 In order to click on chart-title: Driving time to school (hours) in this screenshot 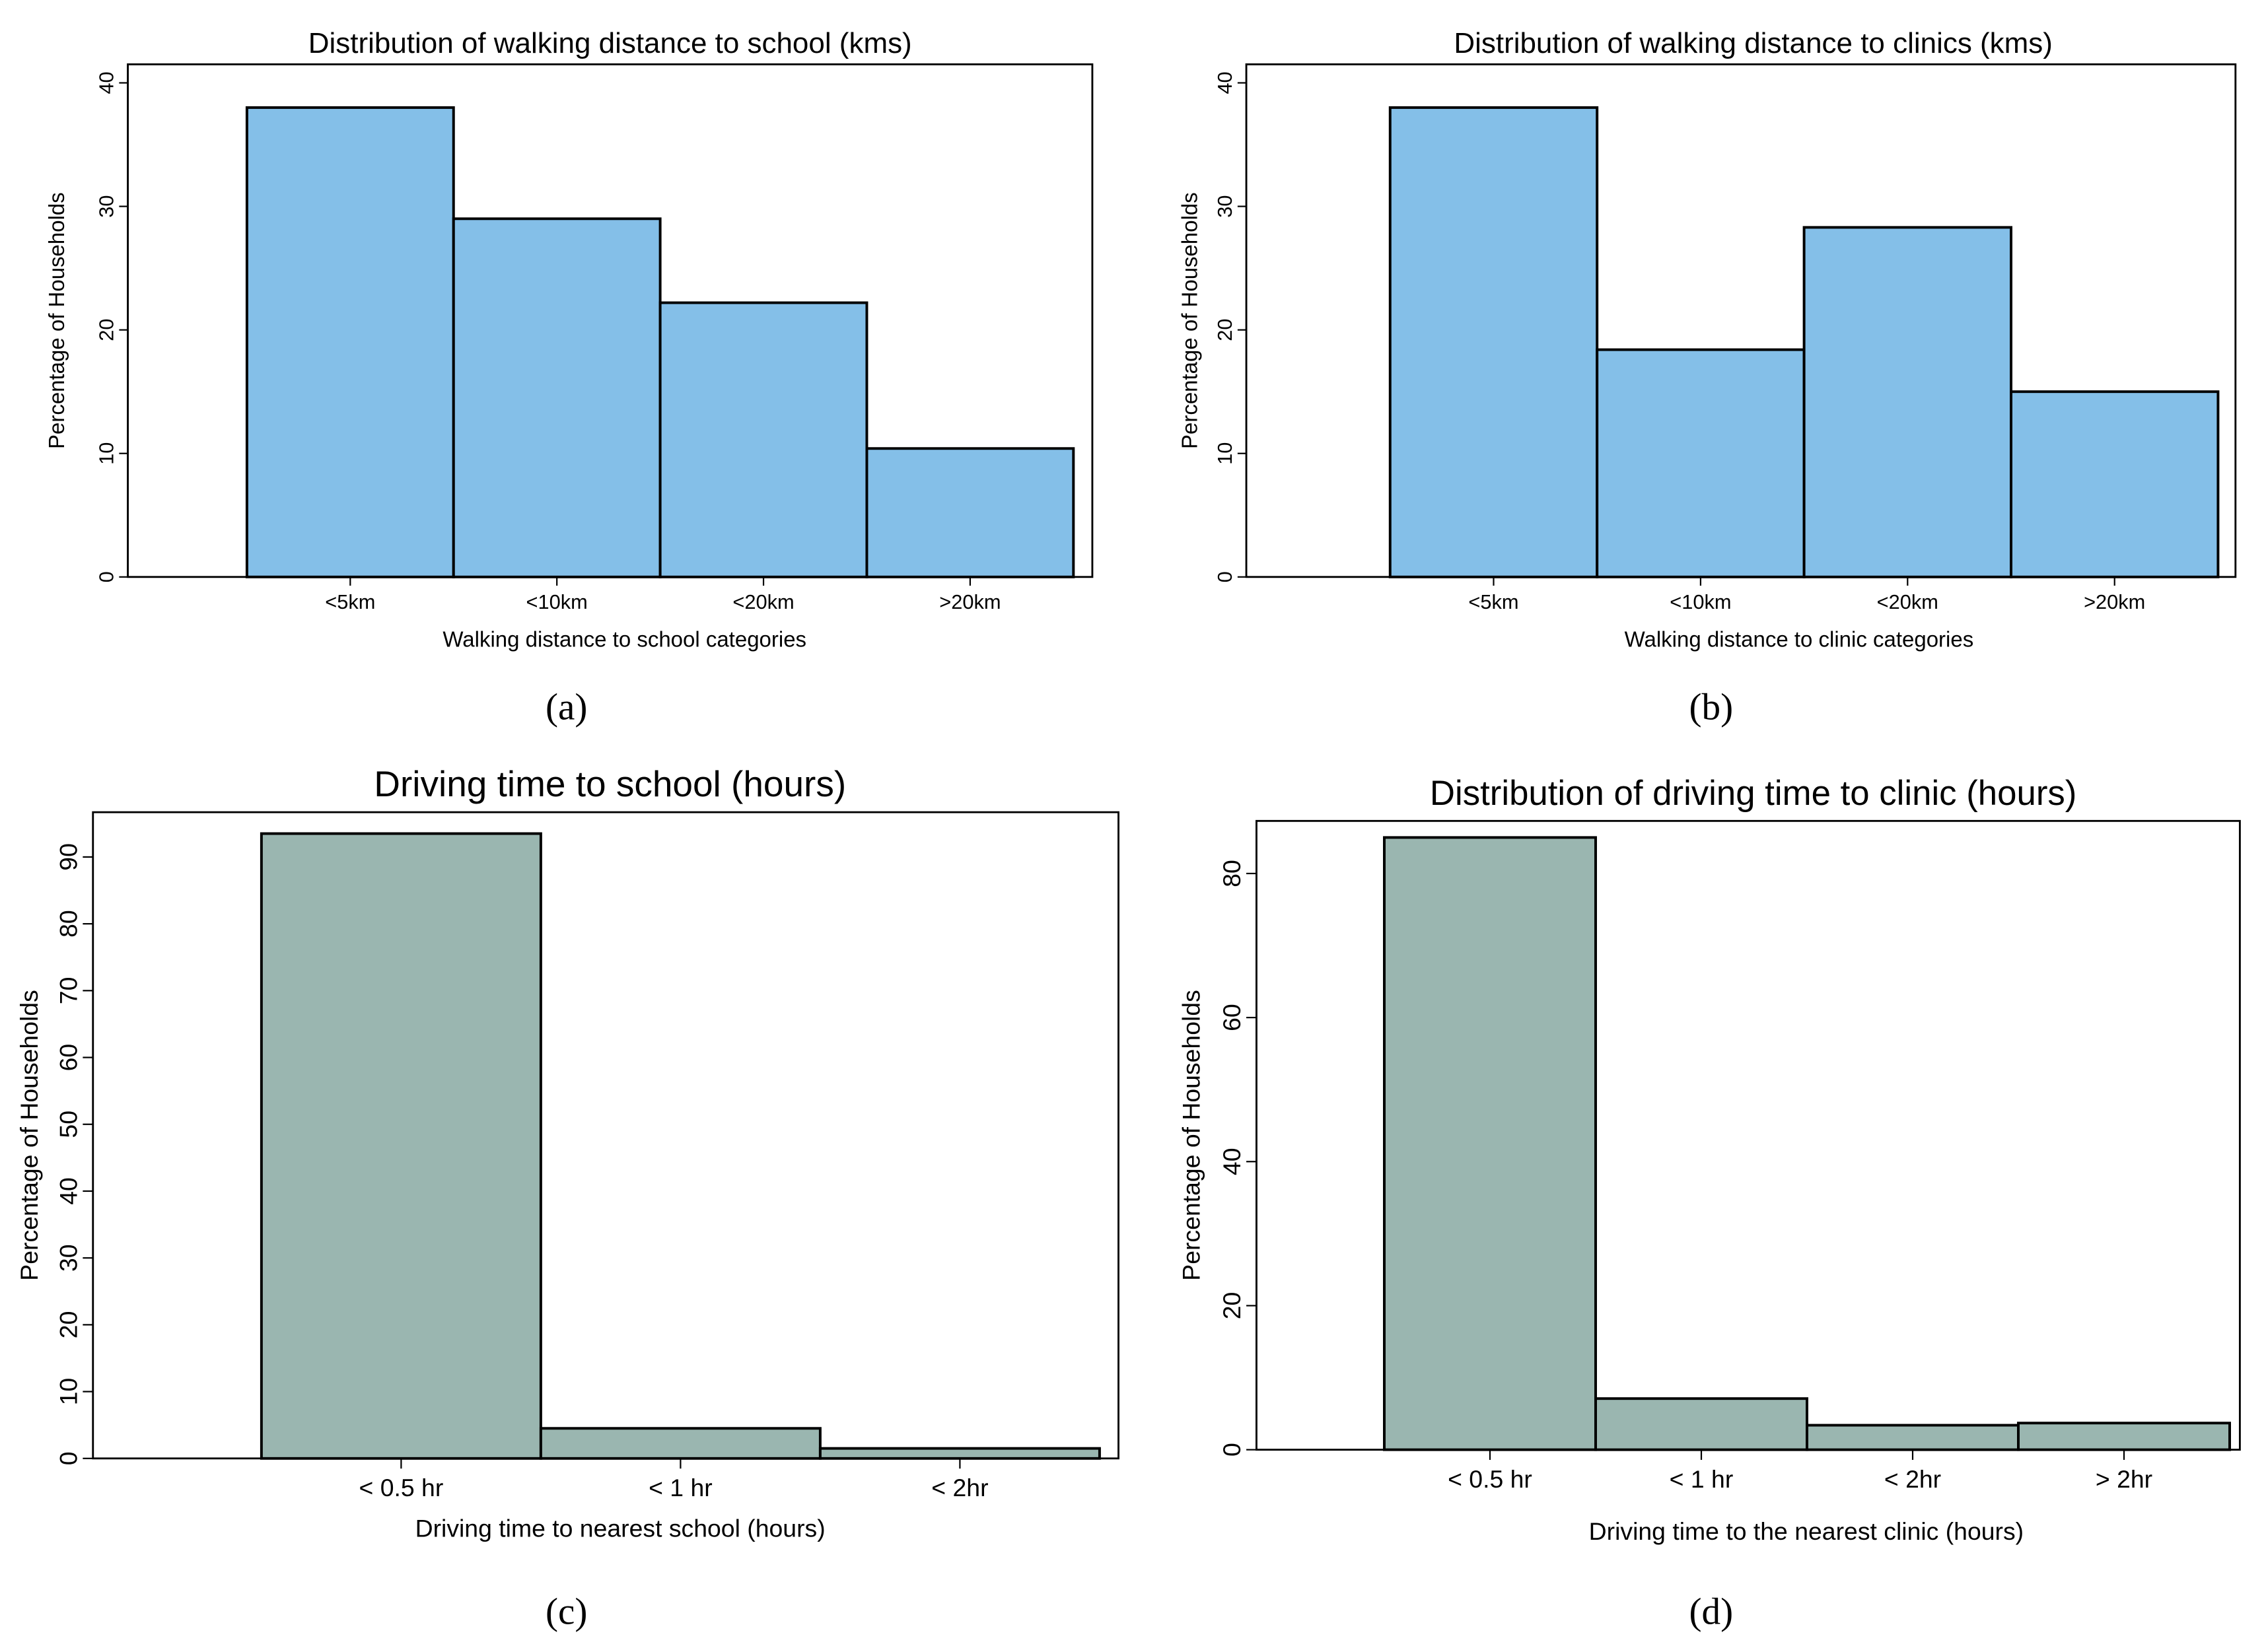, I will do `click(610, 783)`.